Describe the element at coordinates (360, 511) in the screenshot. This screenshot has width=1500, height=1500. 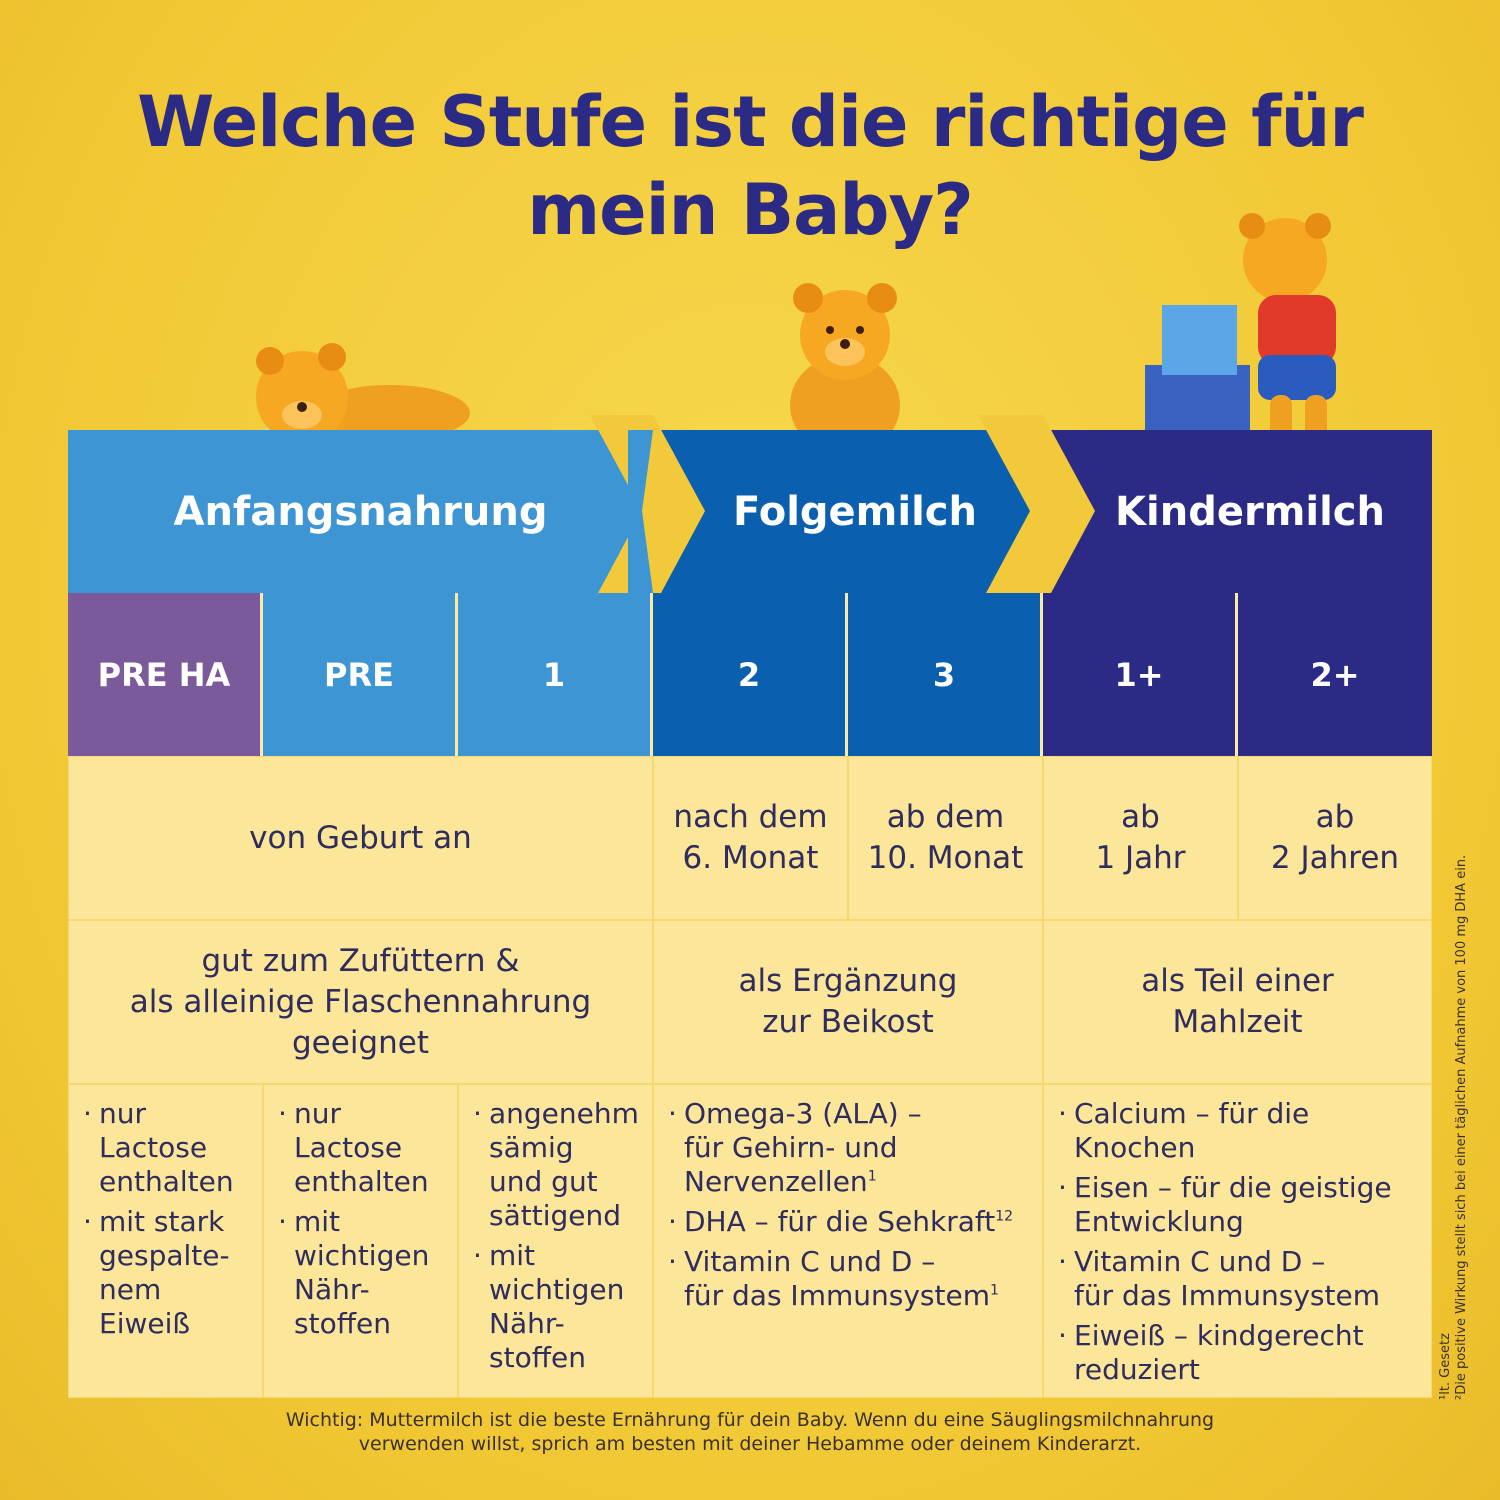
I see `header-anfangsnahrung: Anfangsnahrung` at that location.